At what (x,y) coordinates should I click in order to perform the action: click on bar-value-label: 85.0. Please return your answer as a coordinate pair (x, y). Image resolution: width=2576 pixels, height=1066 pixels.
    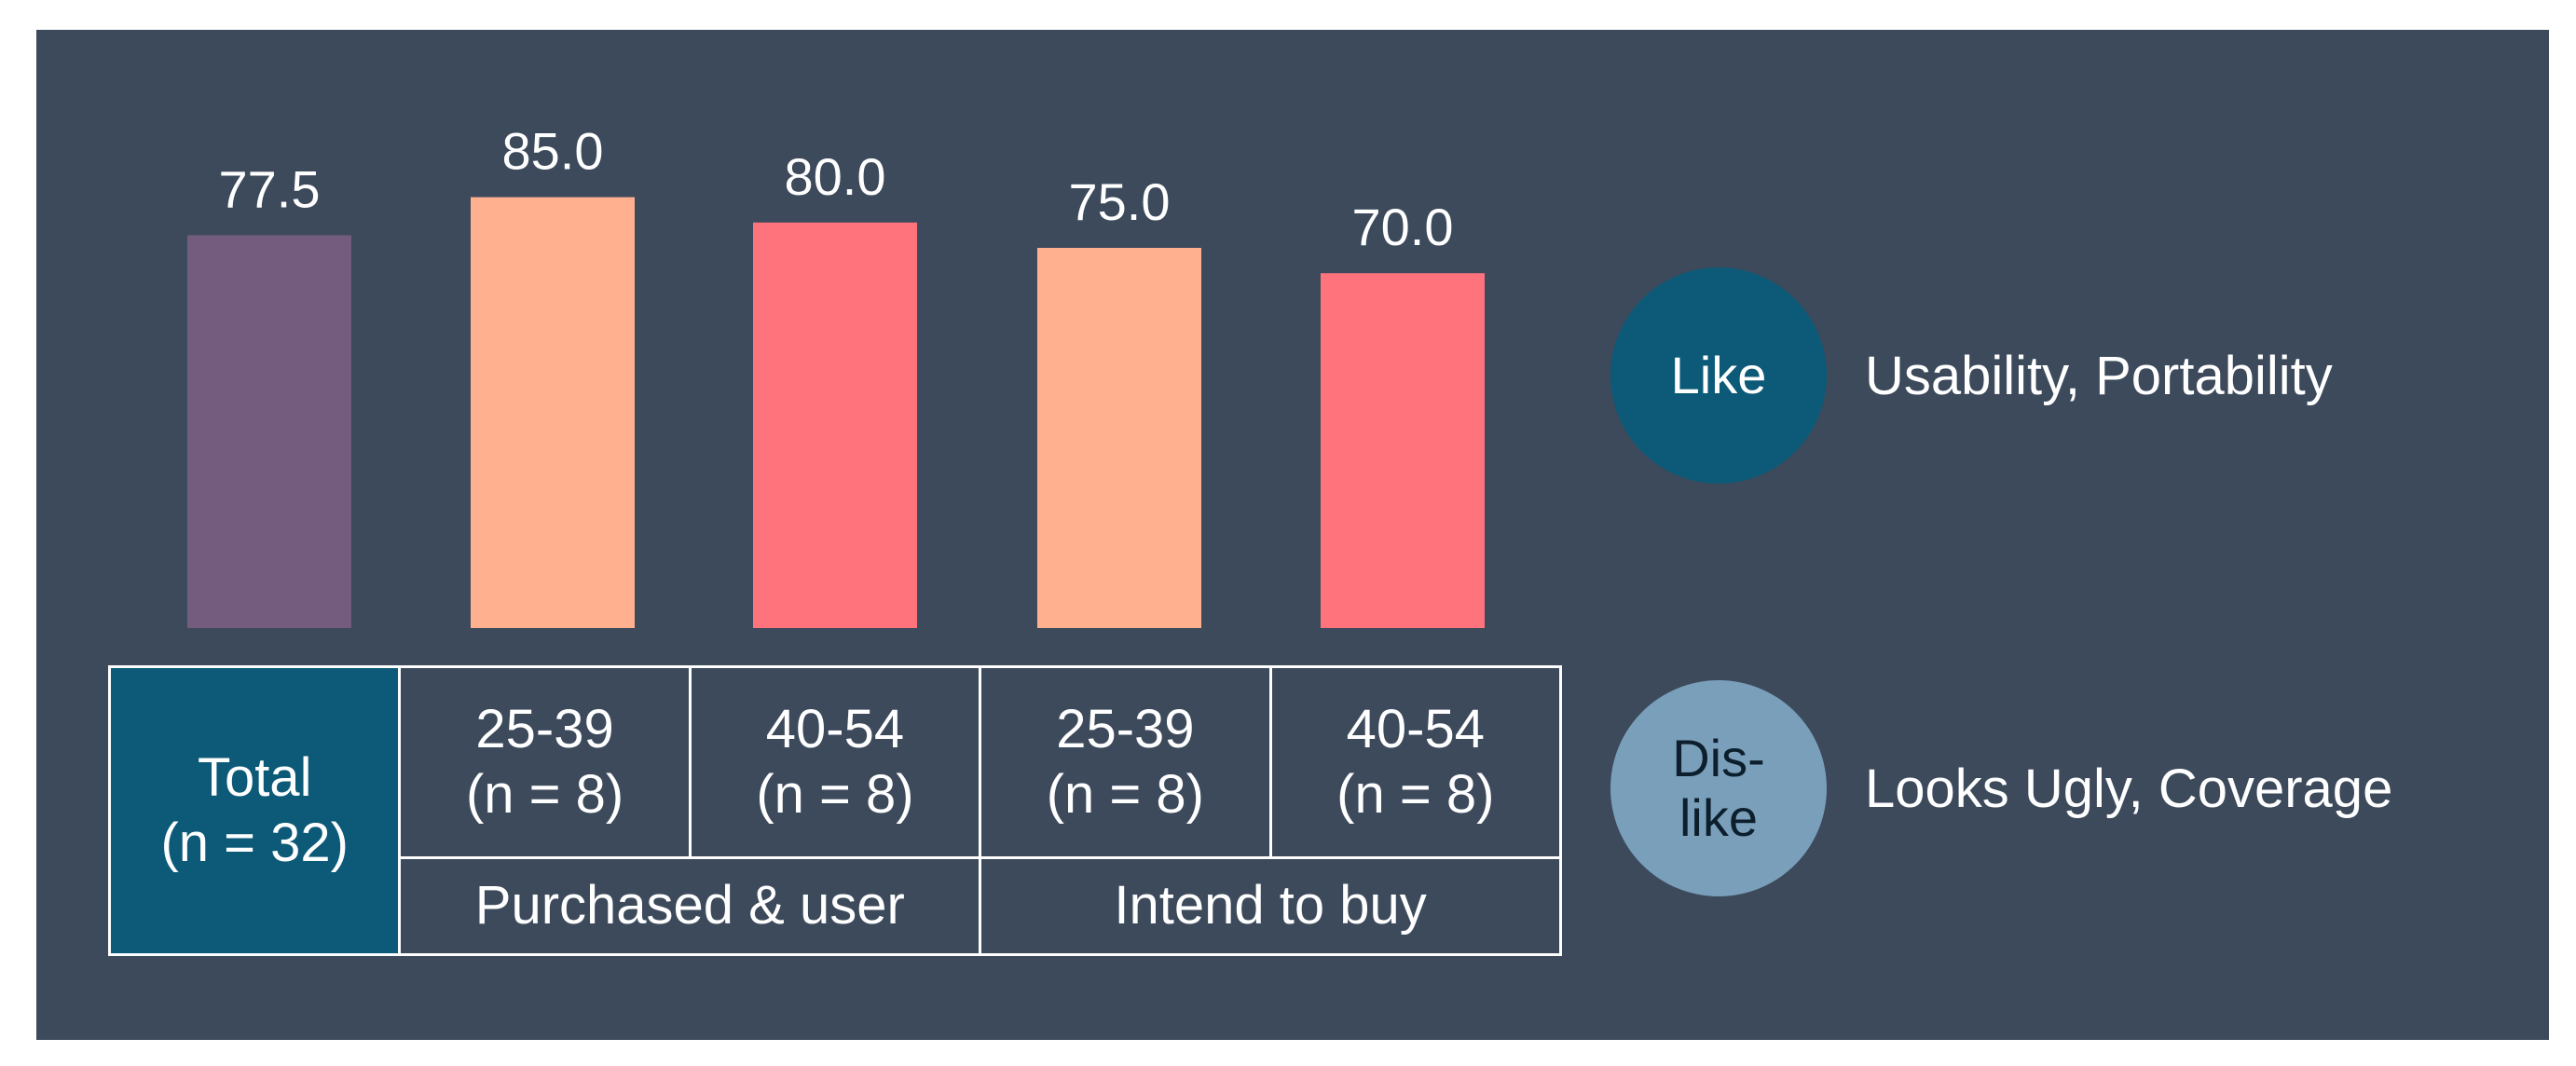
    Looking at the image, I should click on (553, 151).